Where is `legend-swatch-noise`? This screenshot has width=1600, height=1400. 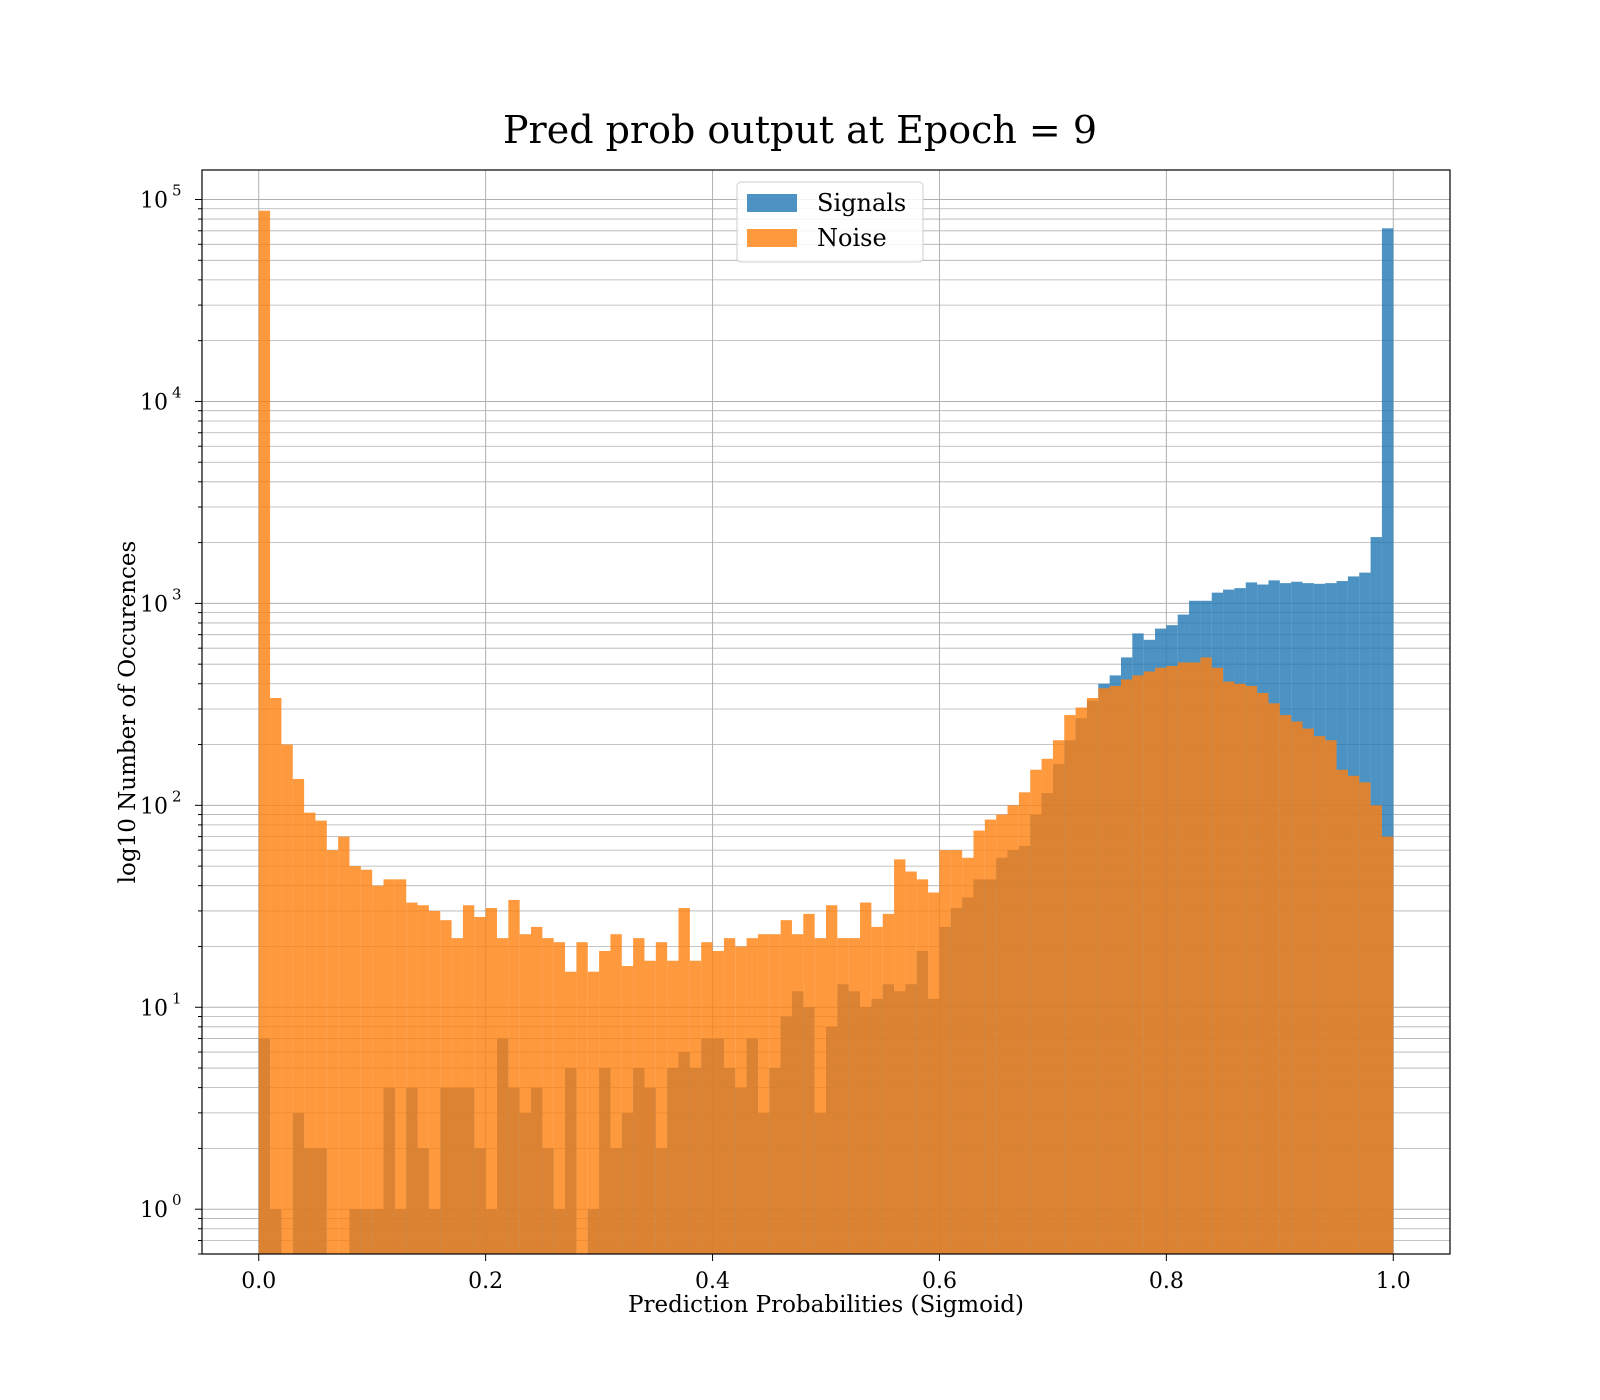 legend-swatch-noise is located at coordinates (772, 238).